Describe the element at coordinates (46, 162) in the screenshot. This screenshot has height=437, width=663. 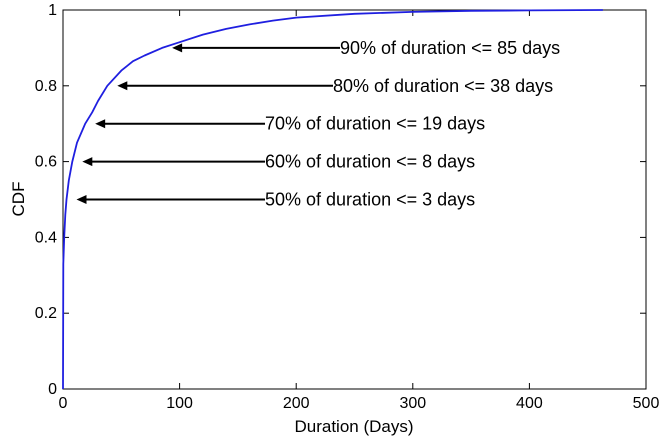
I see `y-tick-label: 0.6` at that location.